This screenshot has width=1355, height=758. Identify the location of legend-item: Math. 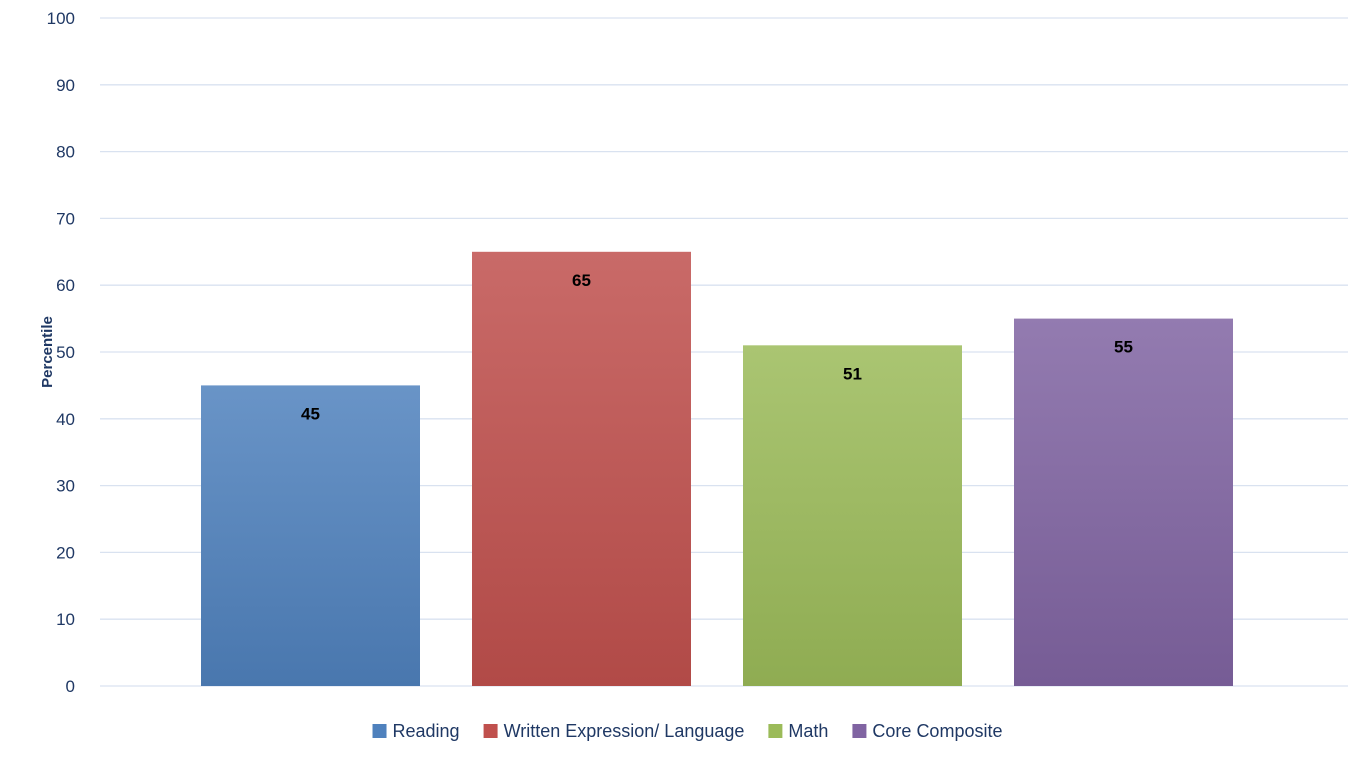
(798, 731).